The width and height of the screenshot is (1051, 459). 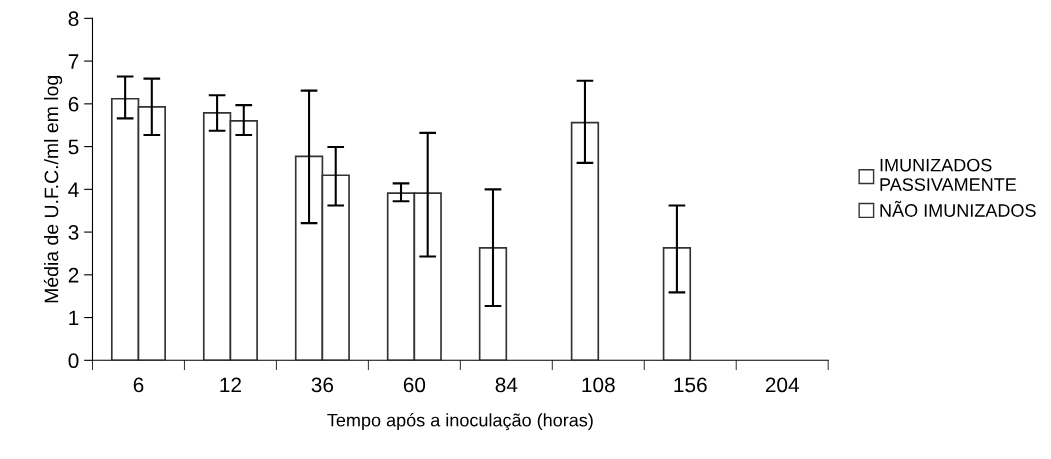 What do you see at coordinates (73, 61) in the screenshot?
I see `y-tick-label: 7` at bounding box center [73, 61].